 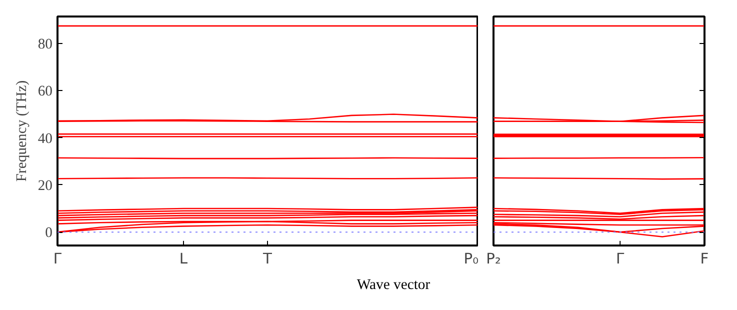 What do you see at coordinates (45, 186) in the screenshot?
I see `y-tick-label: 20` at bounding box center [45, 186].